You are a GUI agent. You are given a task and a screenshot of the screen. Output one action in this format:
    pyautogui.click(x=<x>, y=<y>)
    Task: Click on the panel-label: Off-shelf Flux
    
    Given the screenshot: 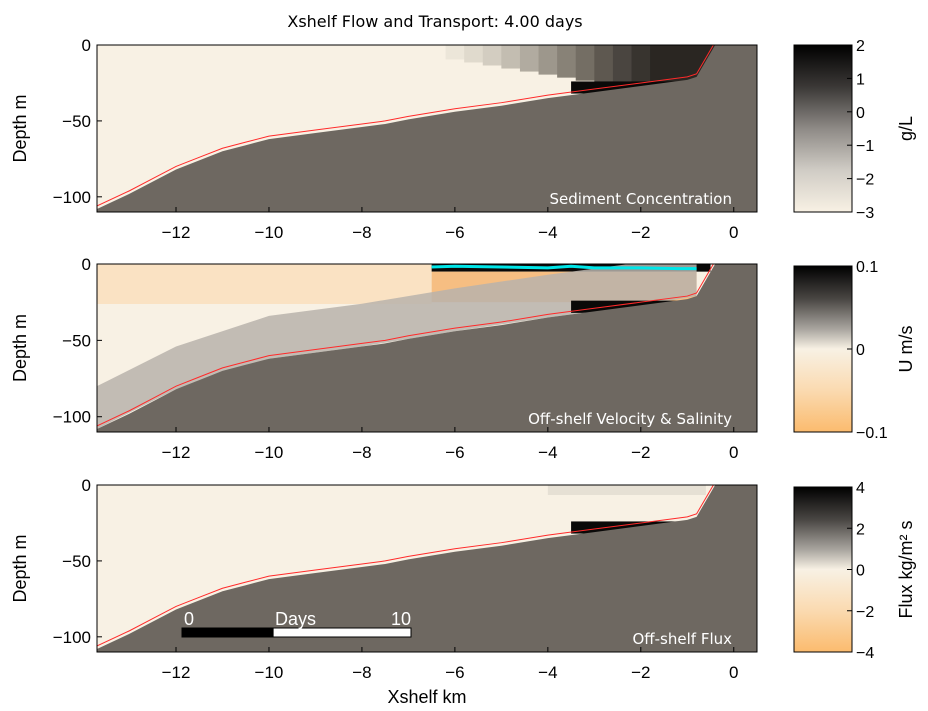 What is the action you would take?
    pyautogui.click(x=683, y=639)
    